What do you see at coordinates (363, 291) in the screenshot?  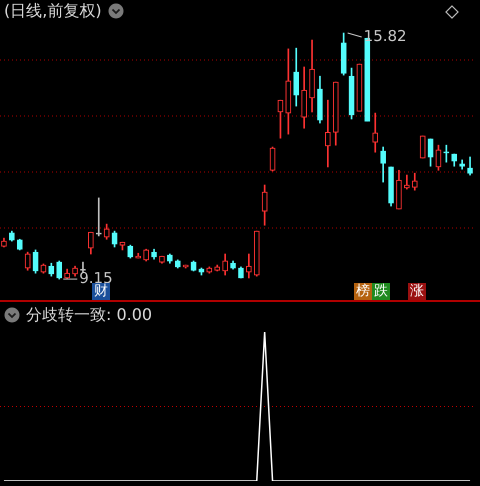 I see `text: 榜` at bounding box center [363, 291].